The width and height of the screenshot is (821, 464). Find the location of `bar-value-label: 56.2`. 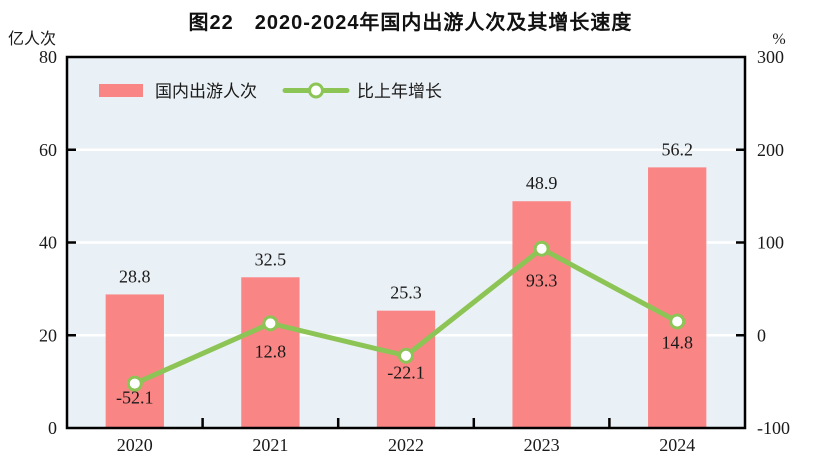

bar-value-label: 56.2 is located at coordinates (677, 149).